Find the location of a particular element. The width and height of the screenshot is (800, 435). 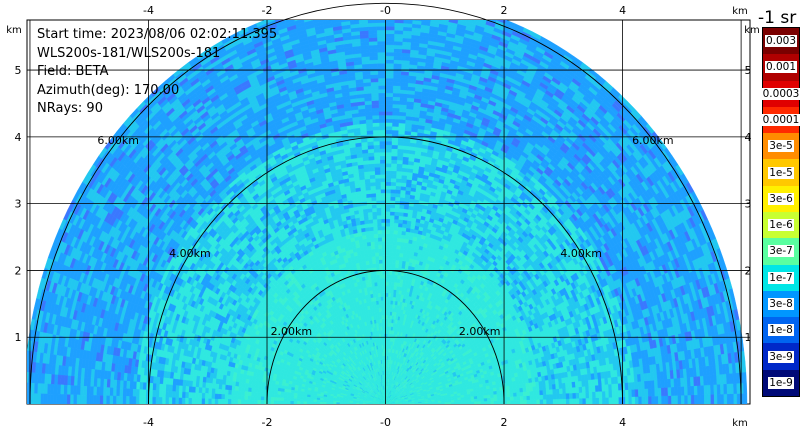

colorbar-cell: 1e-7 is located at coordinates (781, 277).